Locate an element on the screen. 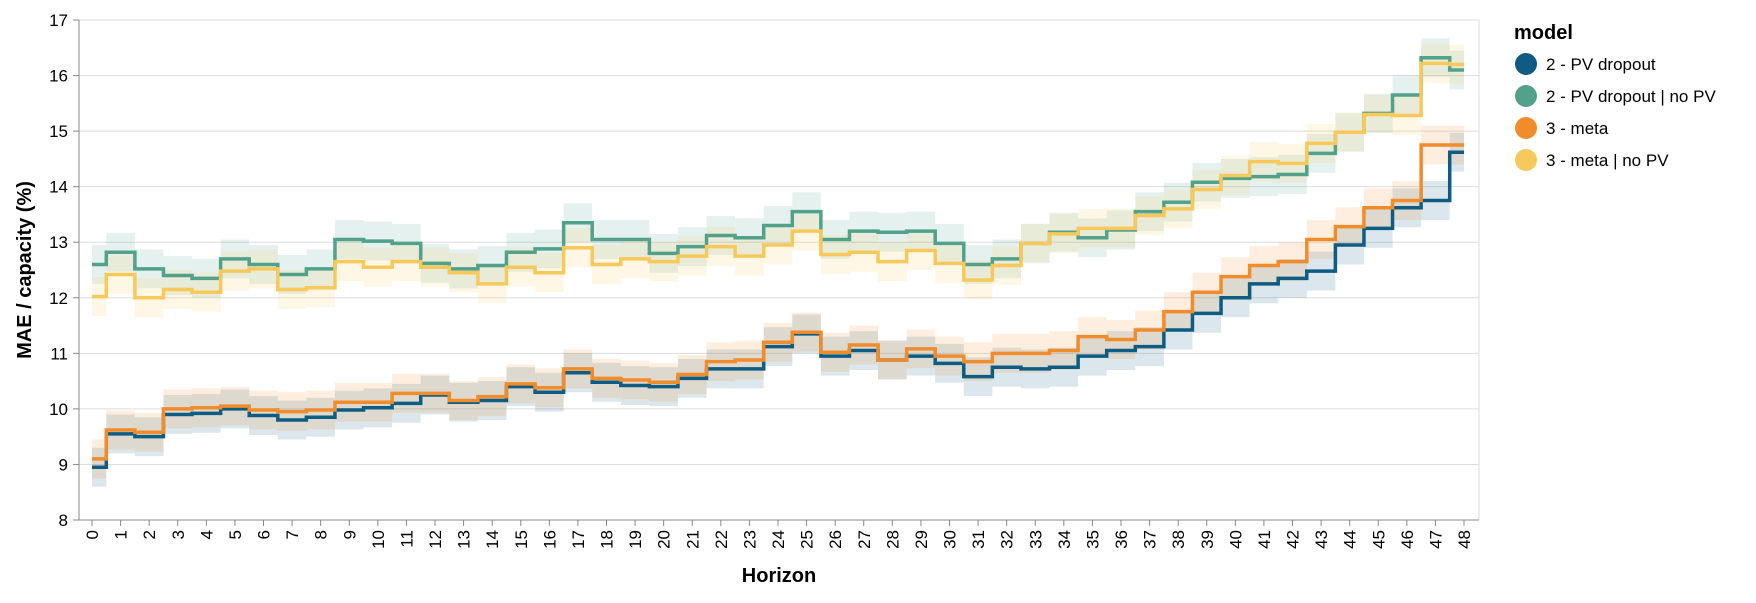  x-tick-label: 44 is located at coordinates (1350, 539).